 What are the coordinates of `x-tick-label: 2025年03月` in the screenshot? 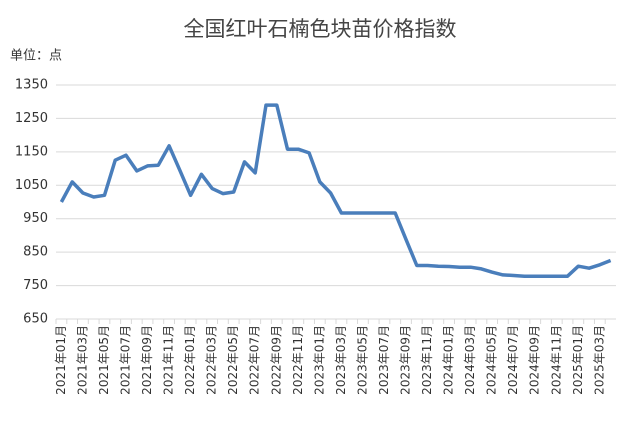 It's located at (599, 360).